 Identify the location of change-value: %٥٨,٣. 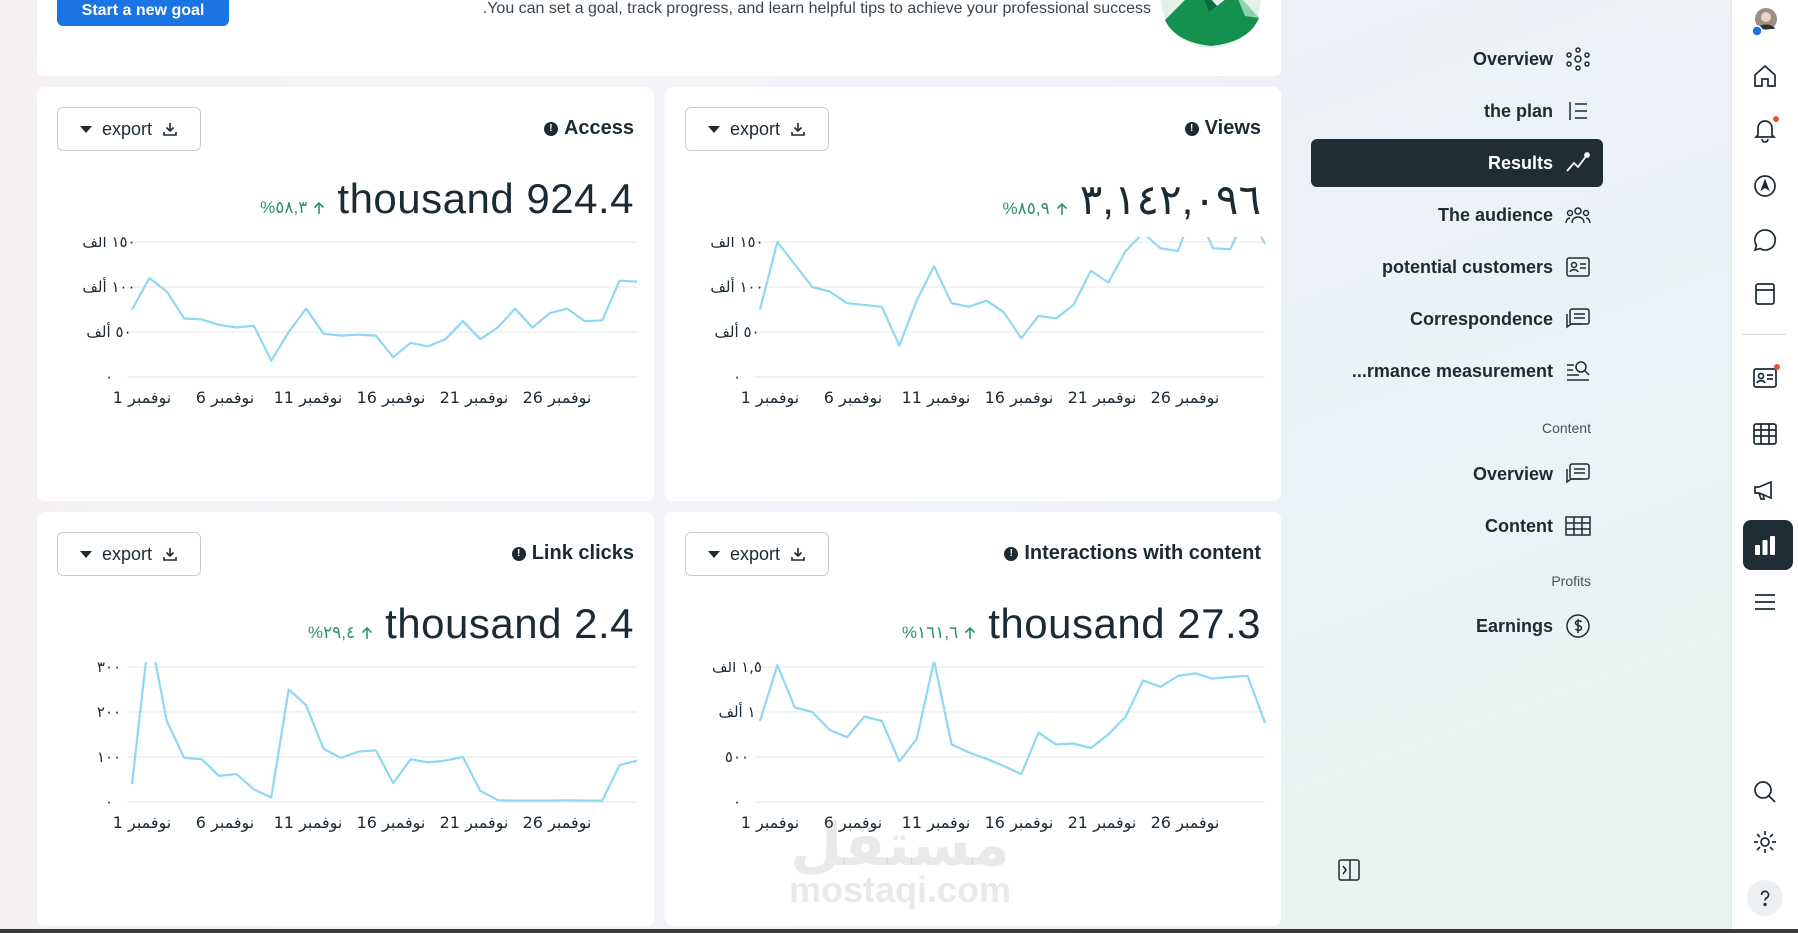
(284, 207).